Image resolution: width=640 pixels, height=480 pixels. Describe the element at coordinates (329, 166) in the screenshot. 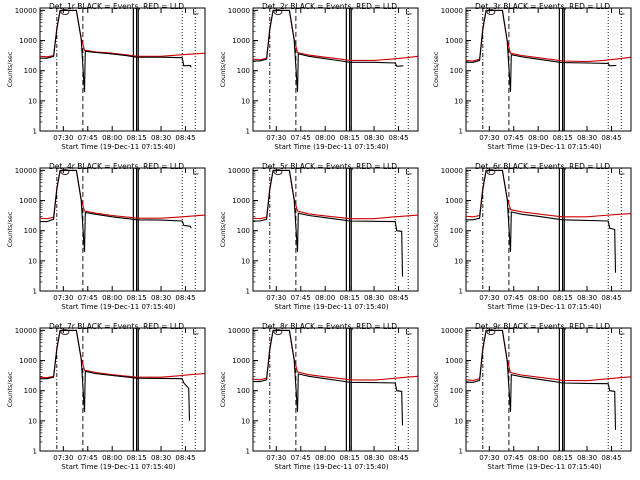

I see `chart-title: Det. 5r BLACK = Events, RED = LLD` at that location.